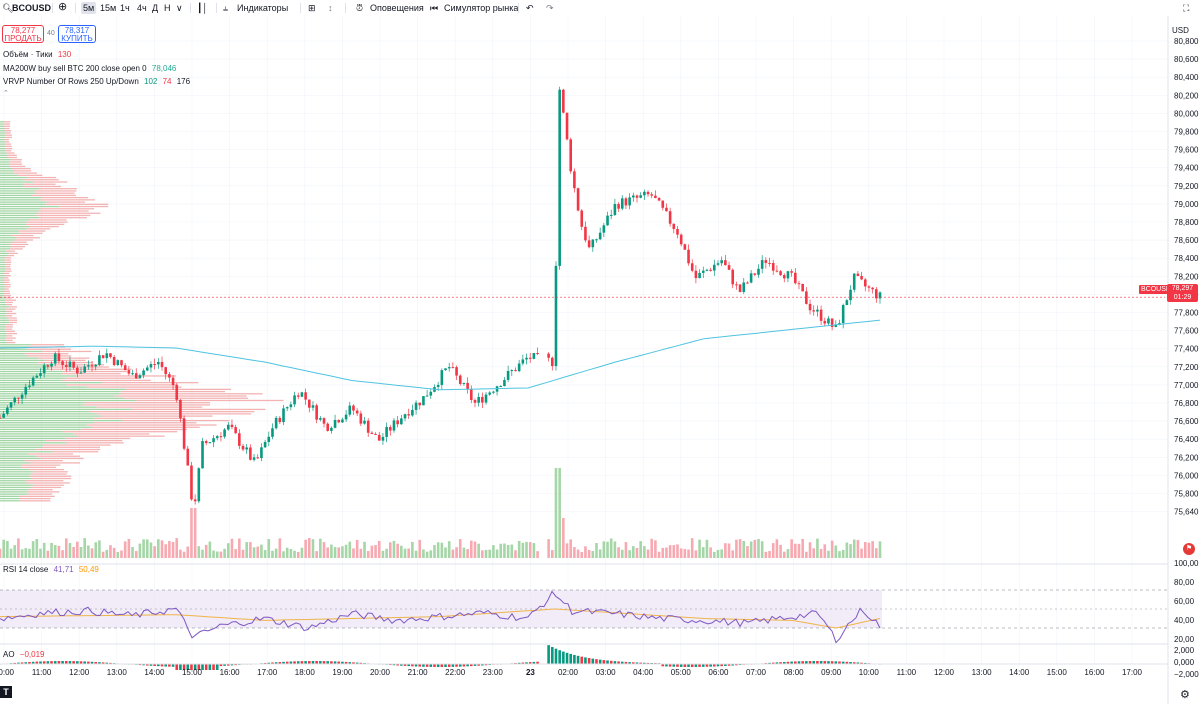 Image resolution: width=1200 pixels, height=704 pixels. I want to click on tradingview-logo: T, so click(6, 692).